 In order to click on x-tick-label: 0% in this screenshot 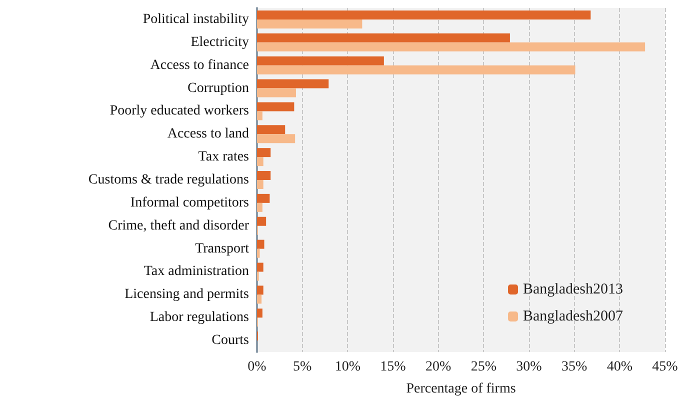, I will do `click(257, 367)`.